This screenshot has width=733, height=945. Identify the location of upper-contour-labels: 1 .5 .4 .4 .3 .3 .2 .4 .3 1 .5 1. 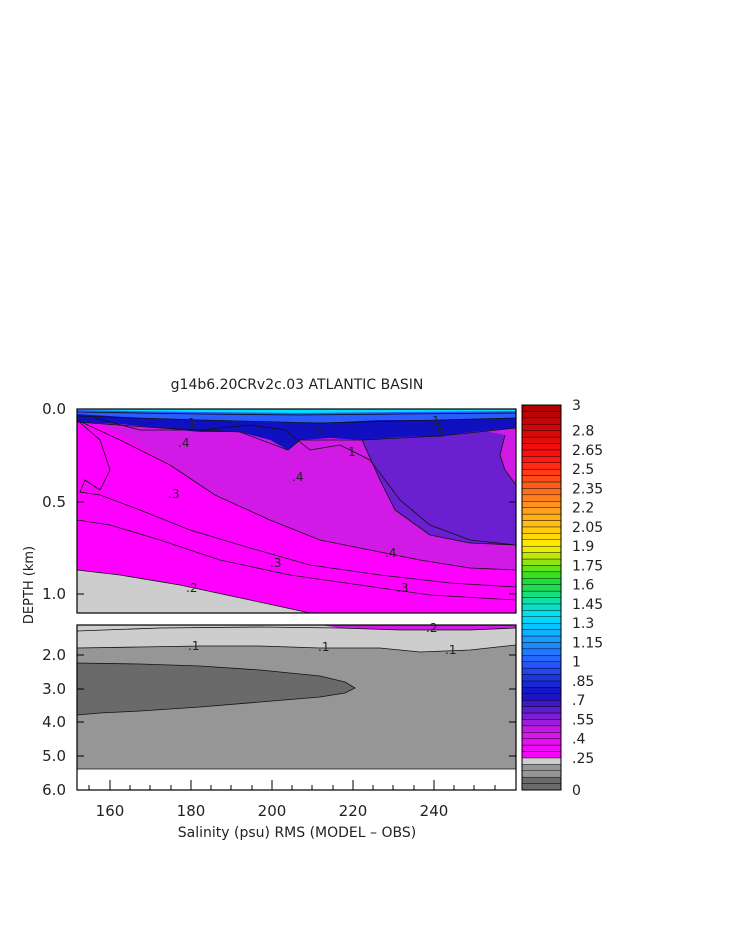
(306, 504).